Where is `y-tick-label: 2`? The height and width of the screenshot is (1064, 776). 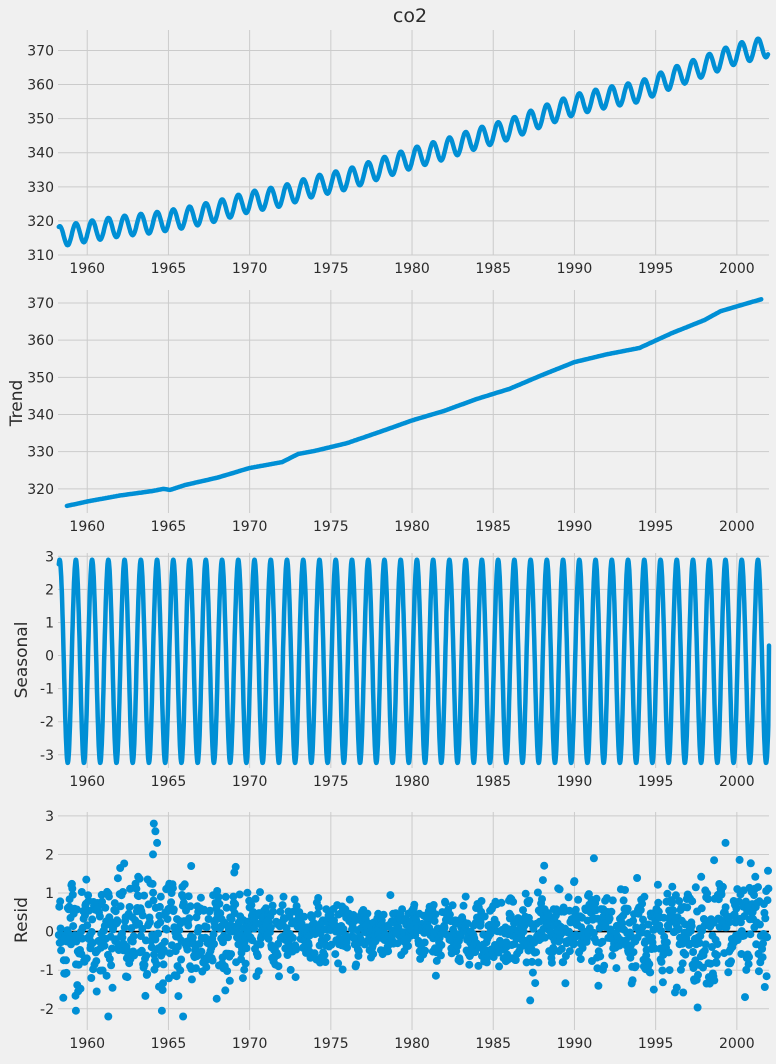
y-tick-label: 2 is located at coordinates (49, 590).